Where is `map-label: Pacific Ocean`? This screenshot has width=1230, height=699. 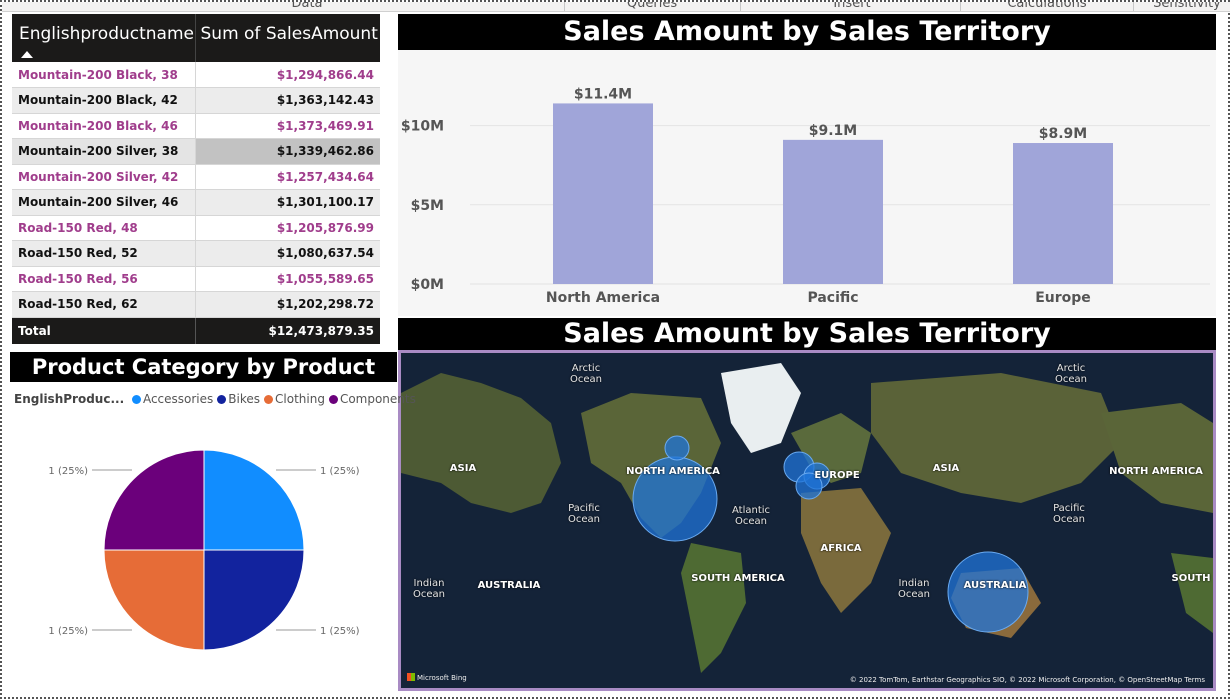 map-label: Pacific Ocean is located at coordinates (584, 514).